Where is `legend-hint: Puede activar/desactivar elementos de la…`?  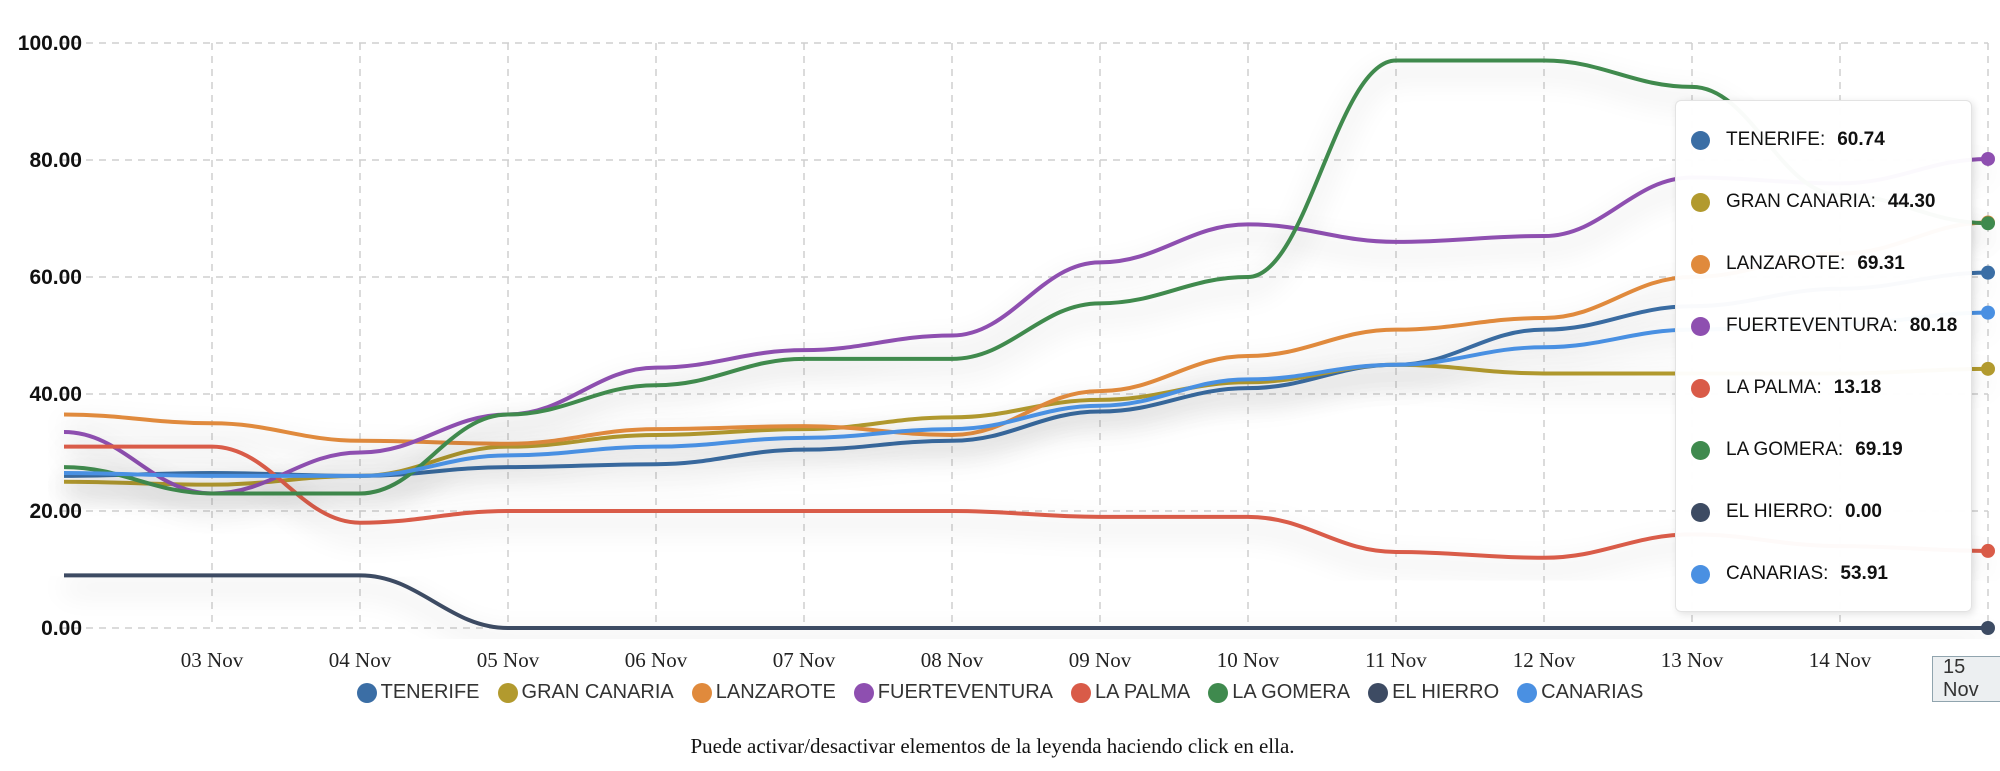 legend-hint: Puede activar/desactivar elementos de la… is located at coordinates (992, 746).